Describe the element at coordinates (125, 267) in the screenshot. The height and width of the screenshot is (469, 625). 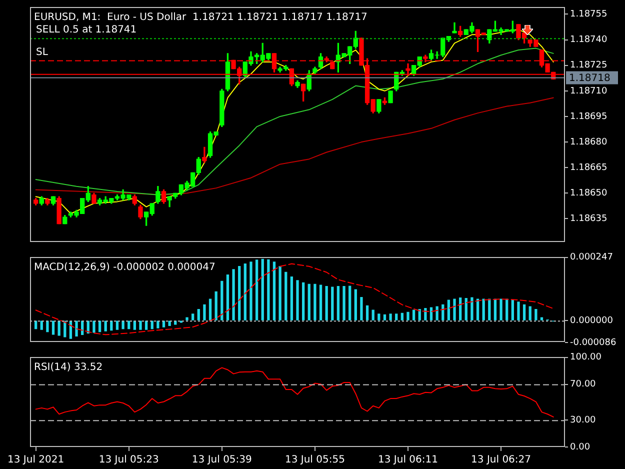
I see `chart-title: MACD(12,26,9) -0.000002 0.000047` at that location.